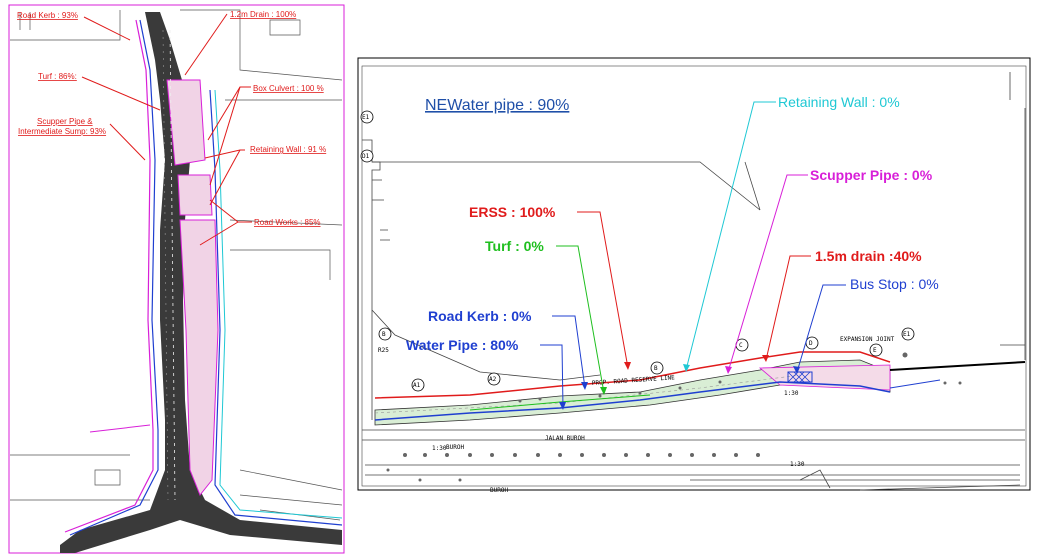 The height and width of the screenshot is (555, 1049). What do you see at coordinates (65, 121) in the screenshot?
I see `left-label-scupper-line1: Scupper Pipe &` at bounding box center [65, 121].